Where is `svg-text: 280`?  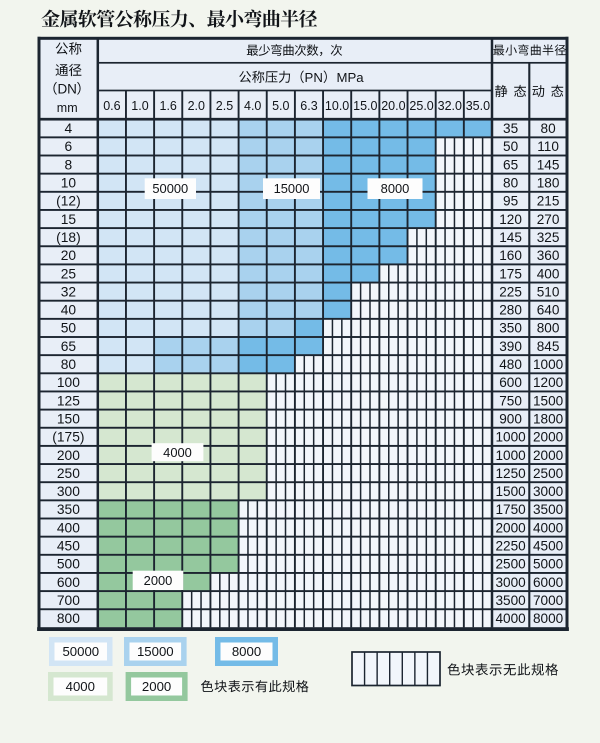 svg-text: 280 is located at coordinates (510, 310).